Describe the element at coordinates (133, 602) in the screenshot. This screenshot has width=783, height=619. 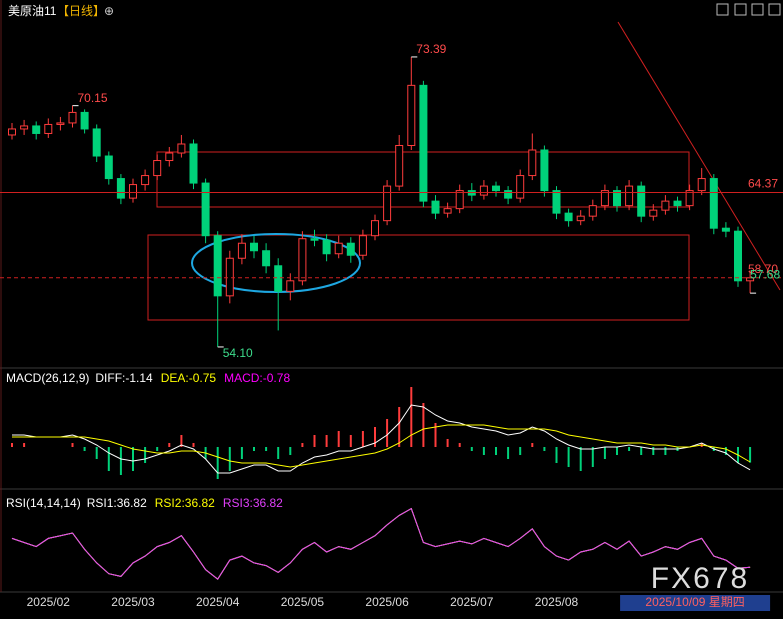
I see `x-tick-label: 2025/03` at that location.